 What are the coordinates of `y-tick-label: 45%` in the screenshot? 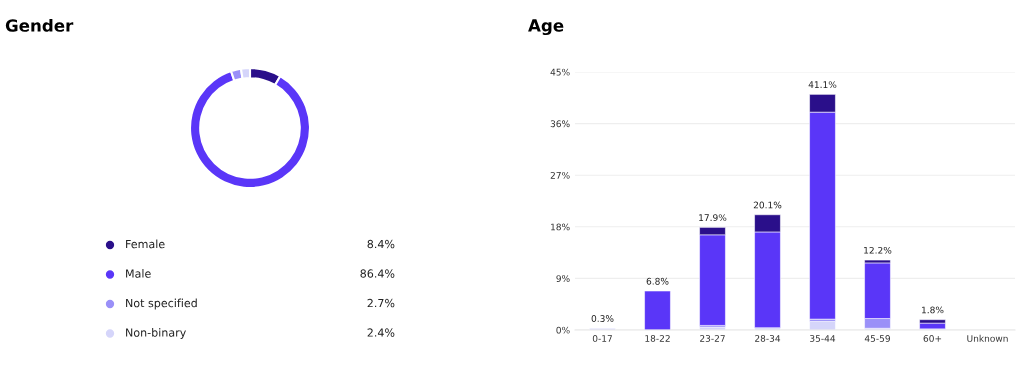 It's located at (560, 72).